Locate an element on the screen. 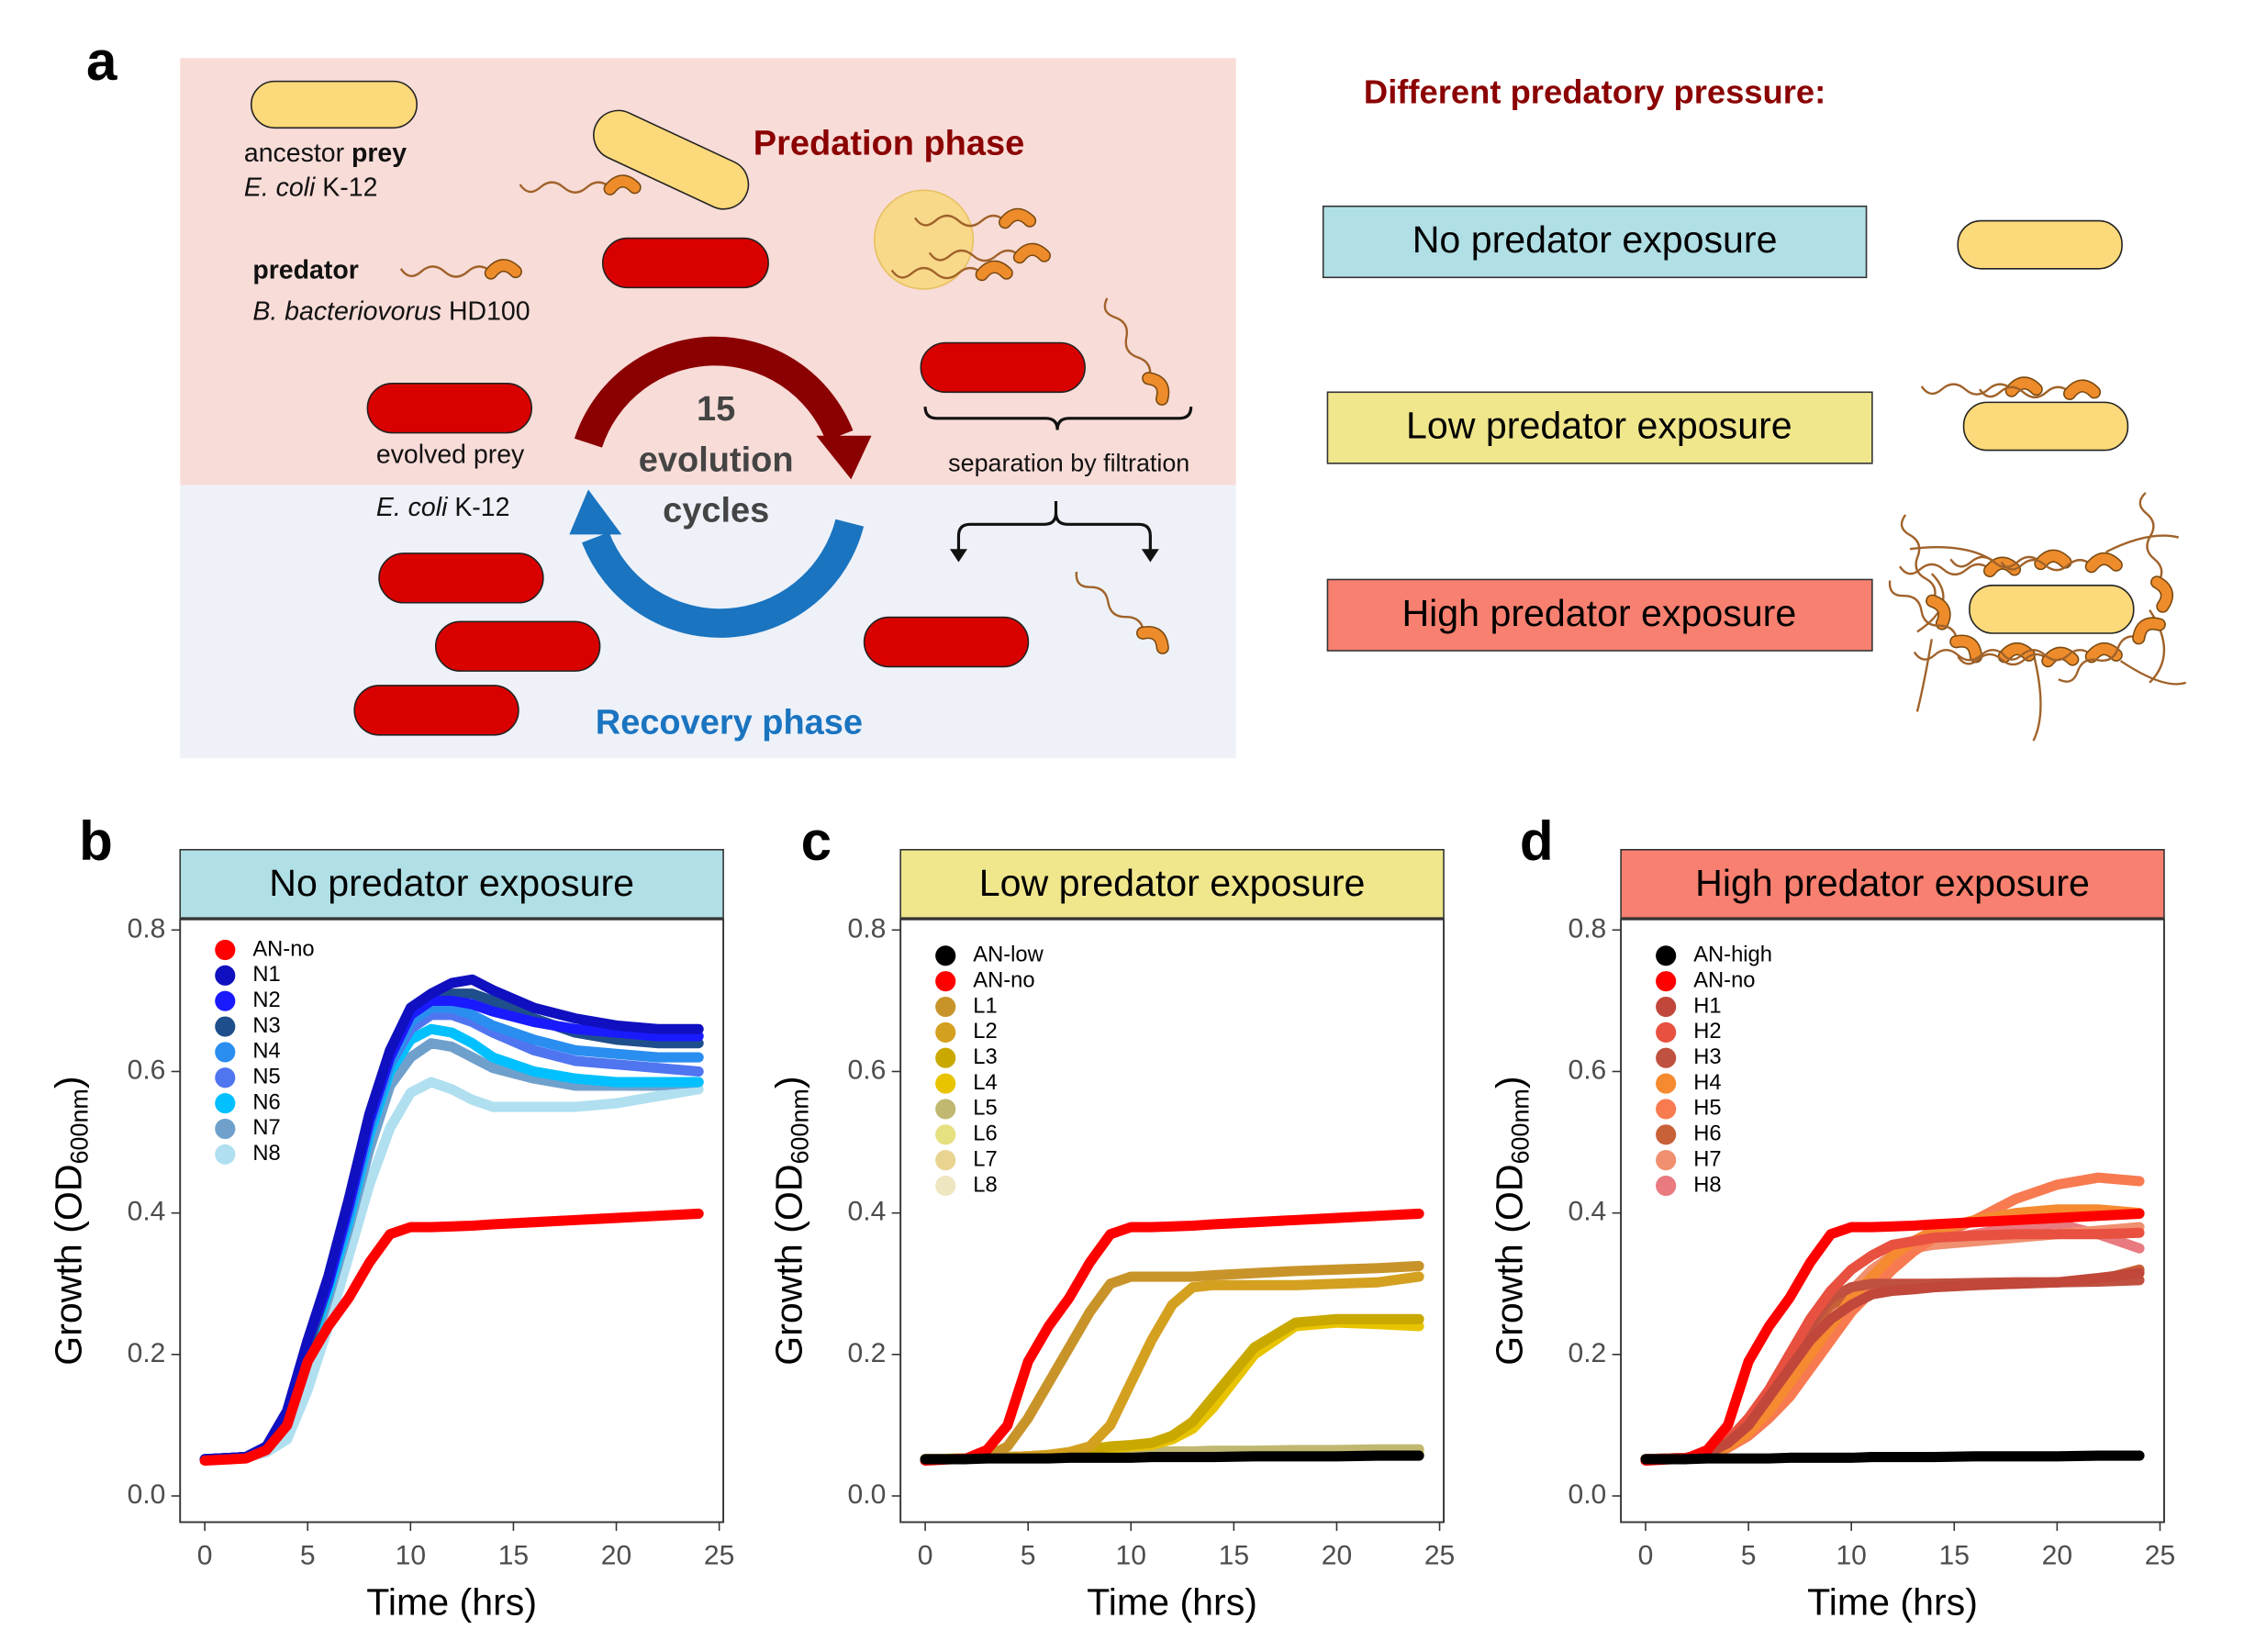 The height and width of the screenshot is (1652, 2244). x-tick-label: 15 is located at coordinates (1234, 1555).